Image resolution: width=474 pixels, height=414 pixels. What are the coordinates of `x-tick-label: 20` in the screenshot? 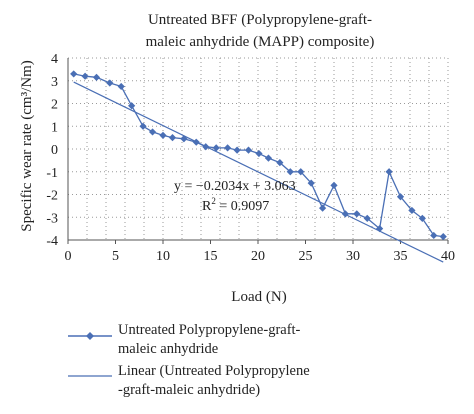 It's located at (258, 256).